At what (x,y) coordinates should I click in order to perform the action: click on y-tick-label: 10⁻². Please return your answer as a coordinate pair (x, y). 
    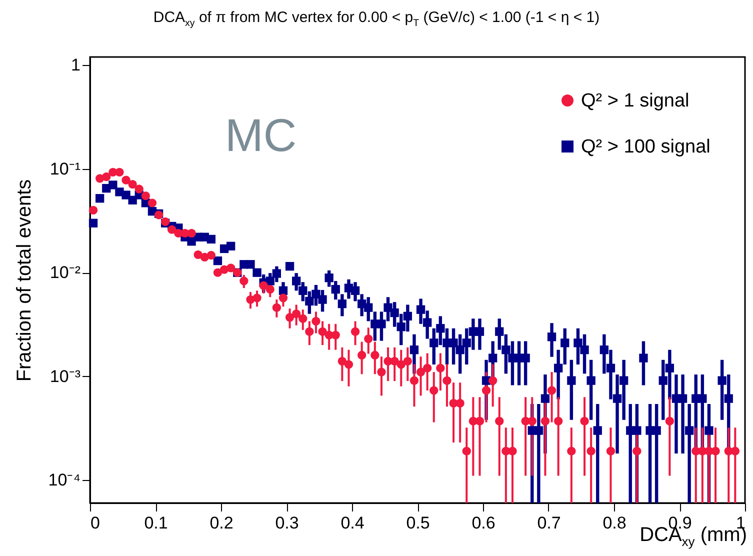
    Looking at the image, I should click on (65, 272).